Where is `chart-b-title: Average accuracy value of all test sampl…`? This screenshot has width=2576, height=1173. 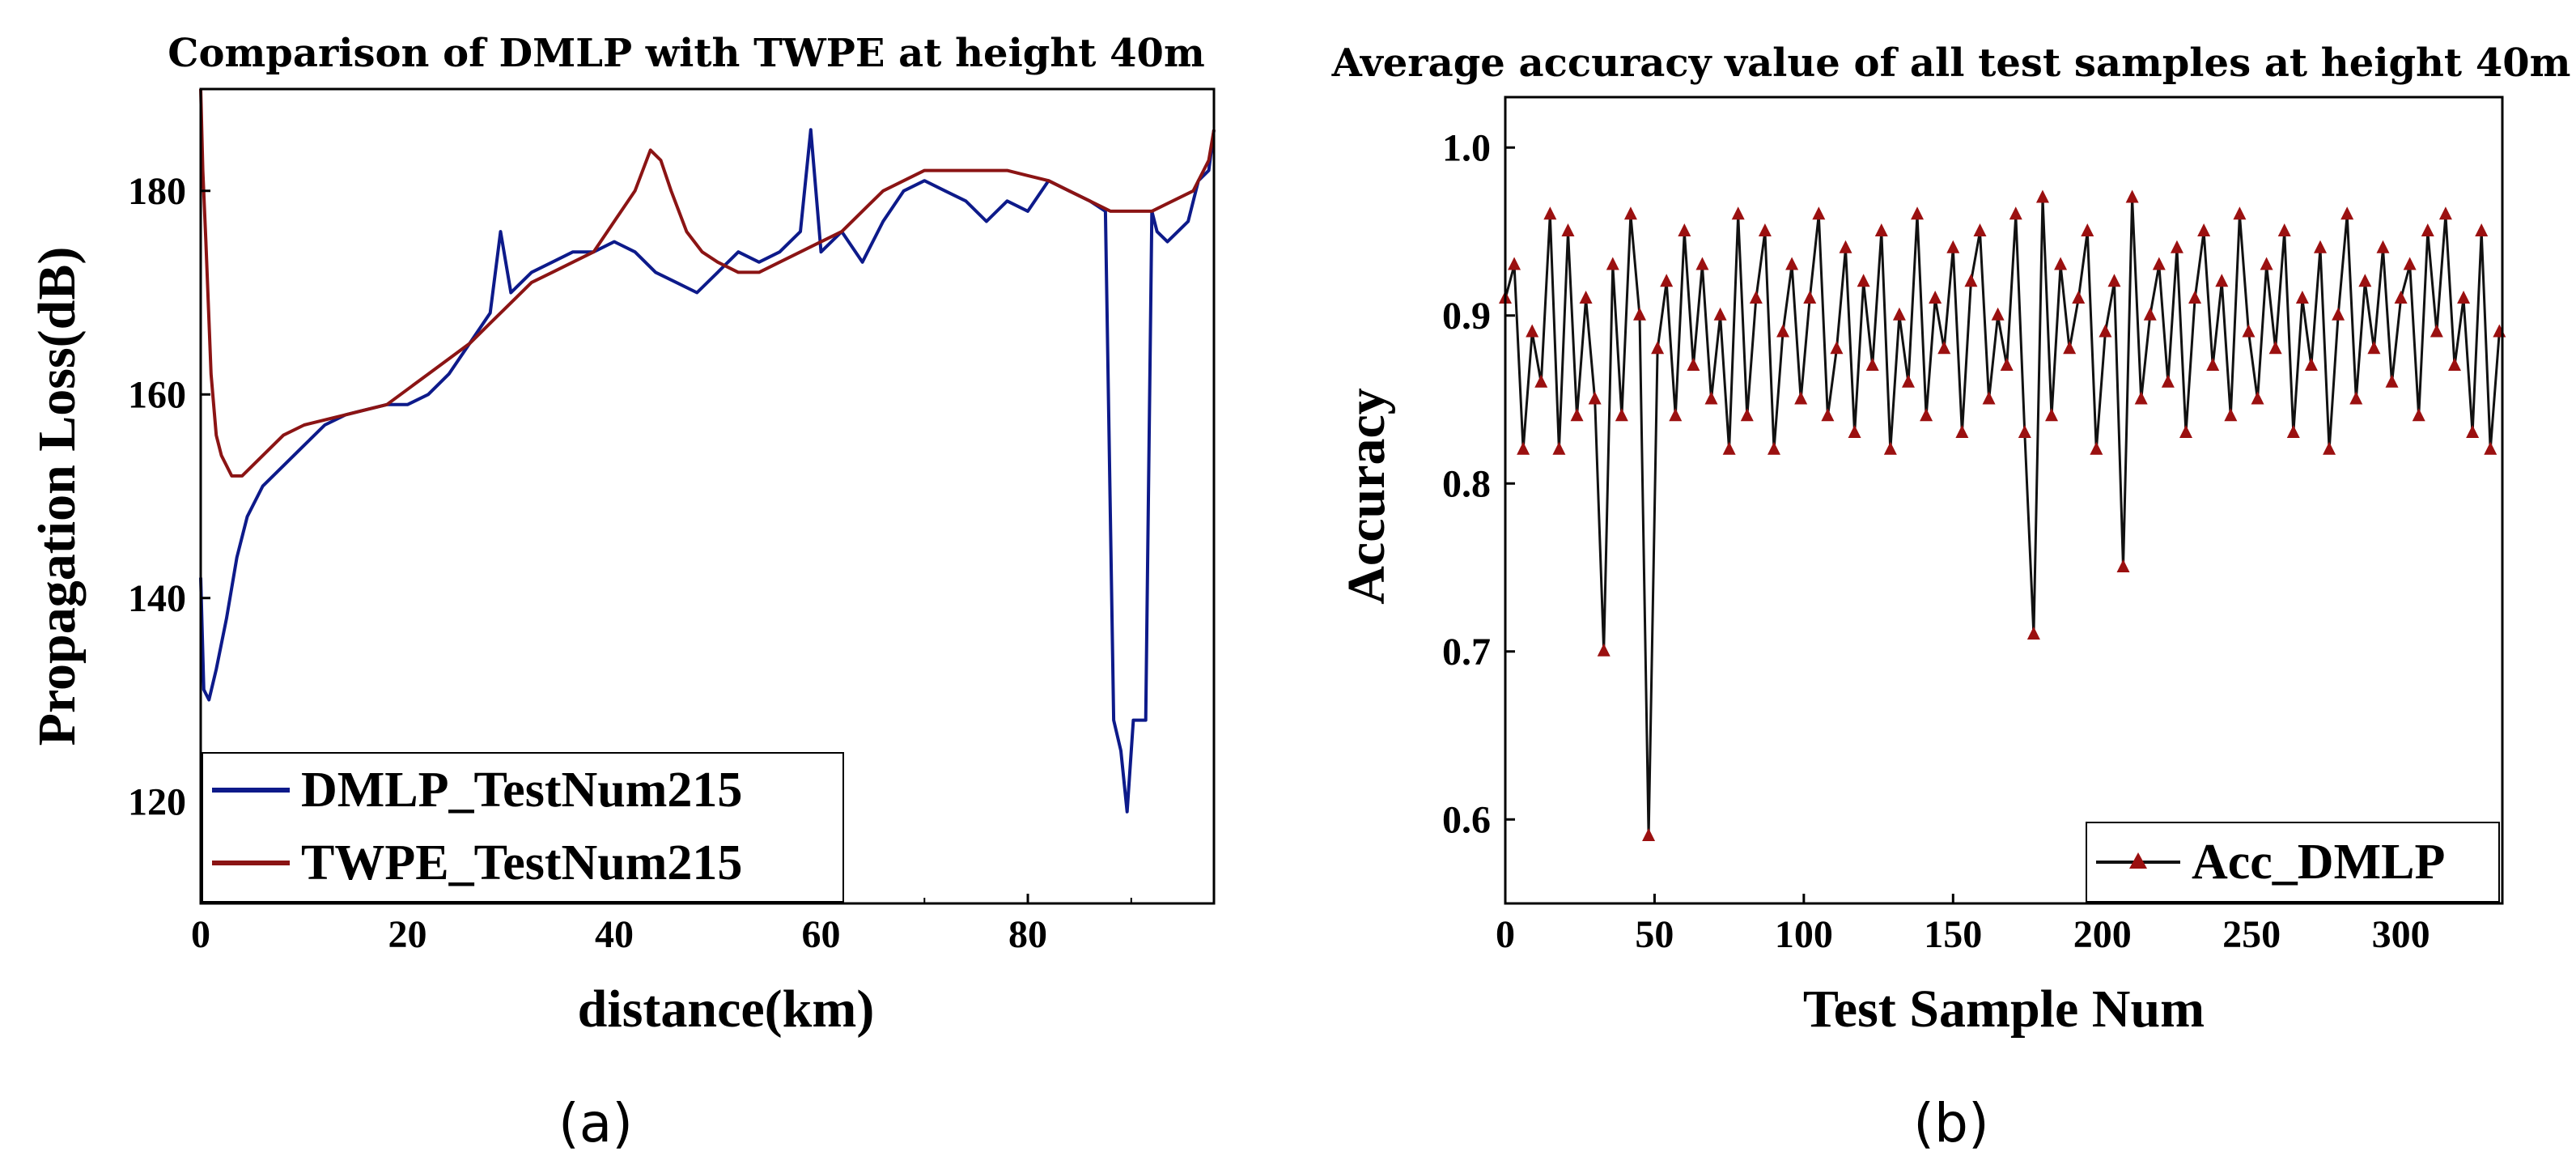
chart-b-title: Average accuracy value of all test sampl… is located at coordinates (1951, 63).